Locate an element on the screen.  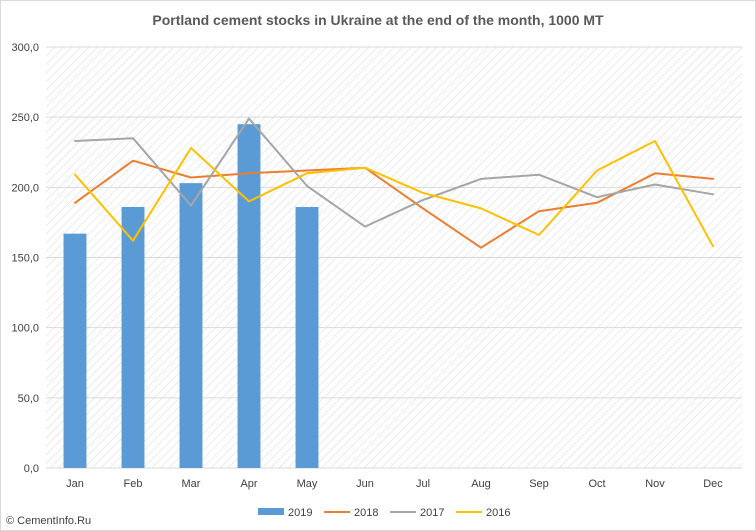
series-line-2018 is located at coordinates (394, 204).